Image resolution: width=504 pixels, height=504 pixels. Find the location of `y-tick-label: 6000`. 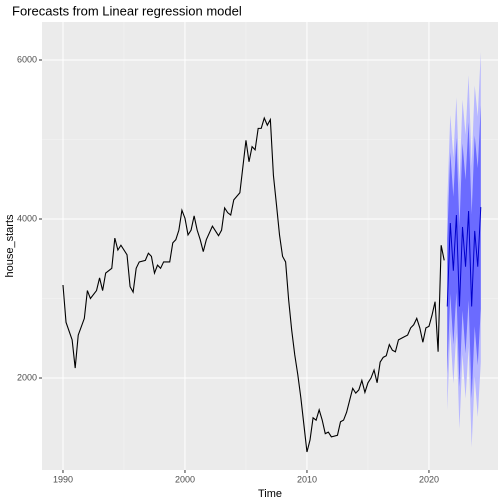

y-tick-label: 6000 is located at coordinates (27, 59).